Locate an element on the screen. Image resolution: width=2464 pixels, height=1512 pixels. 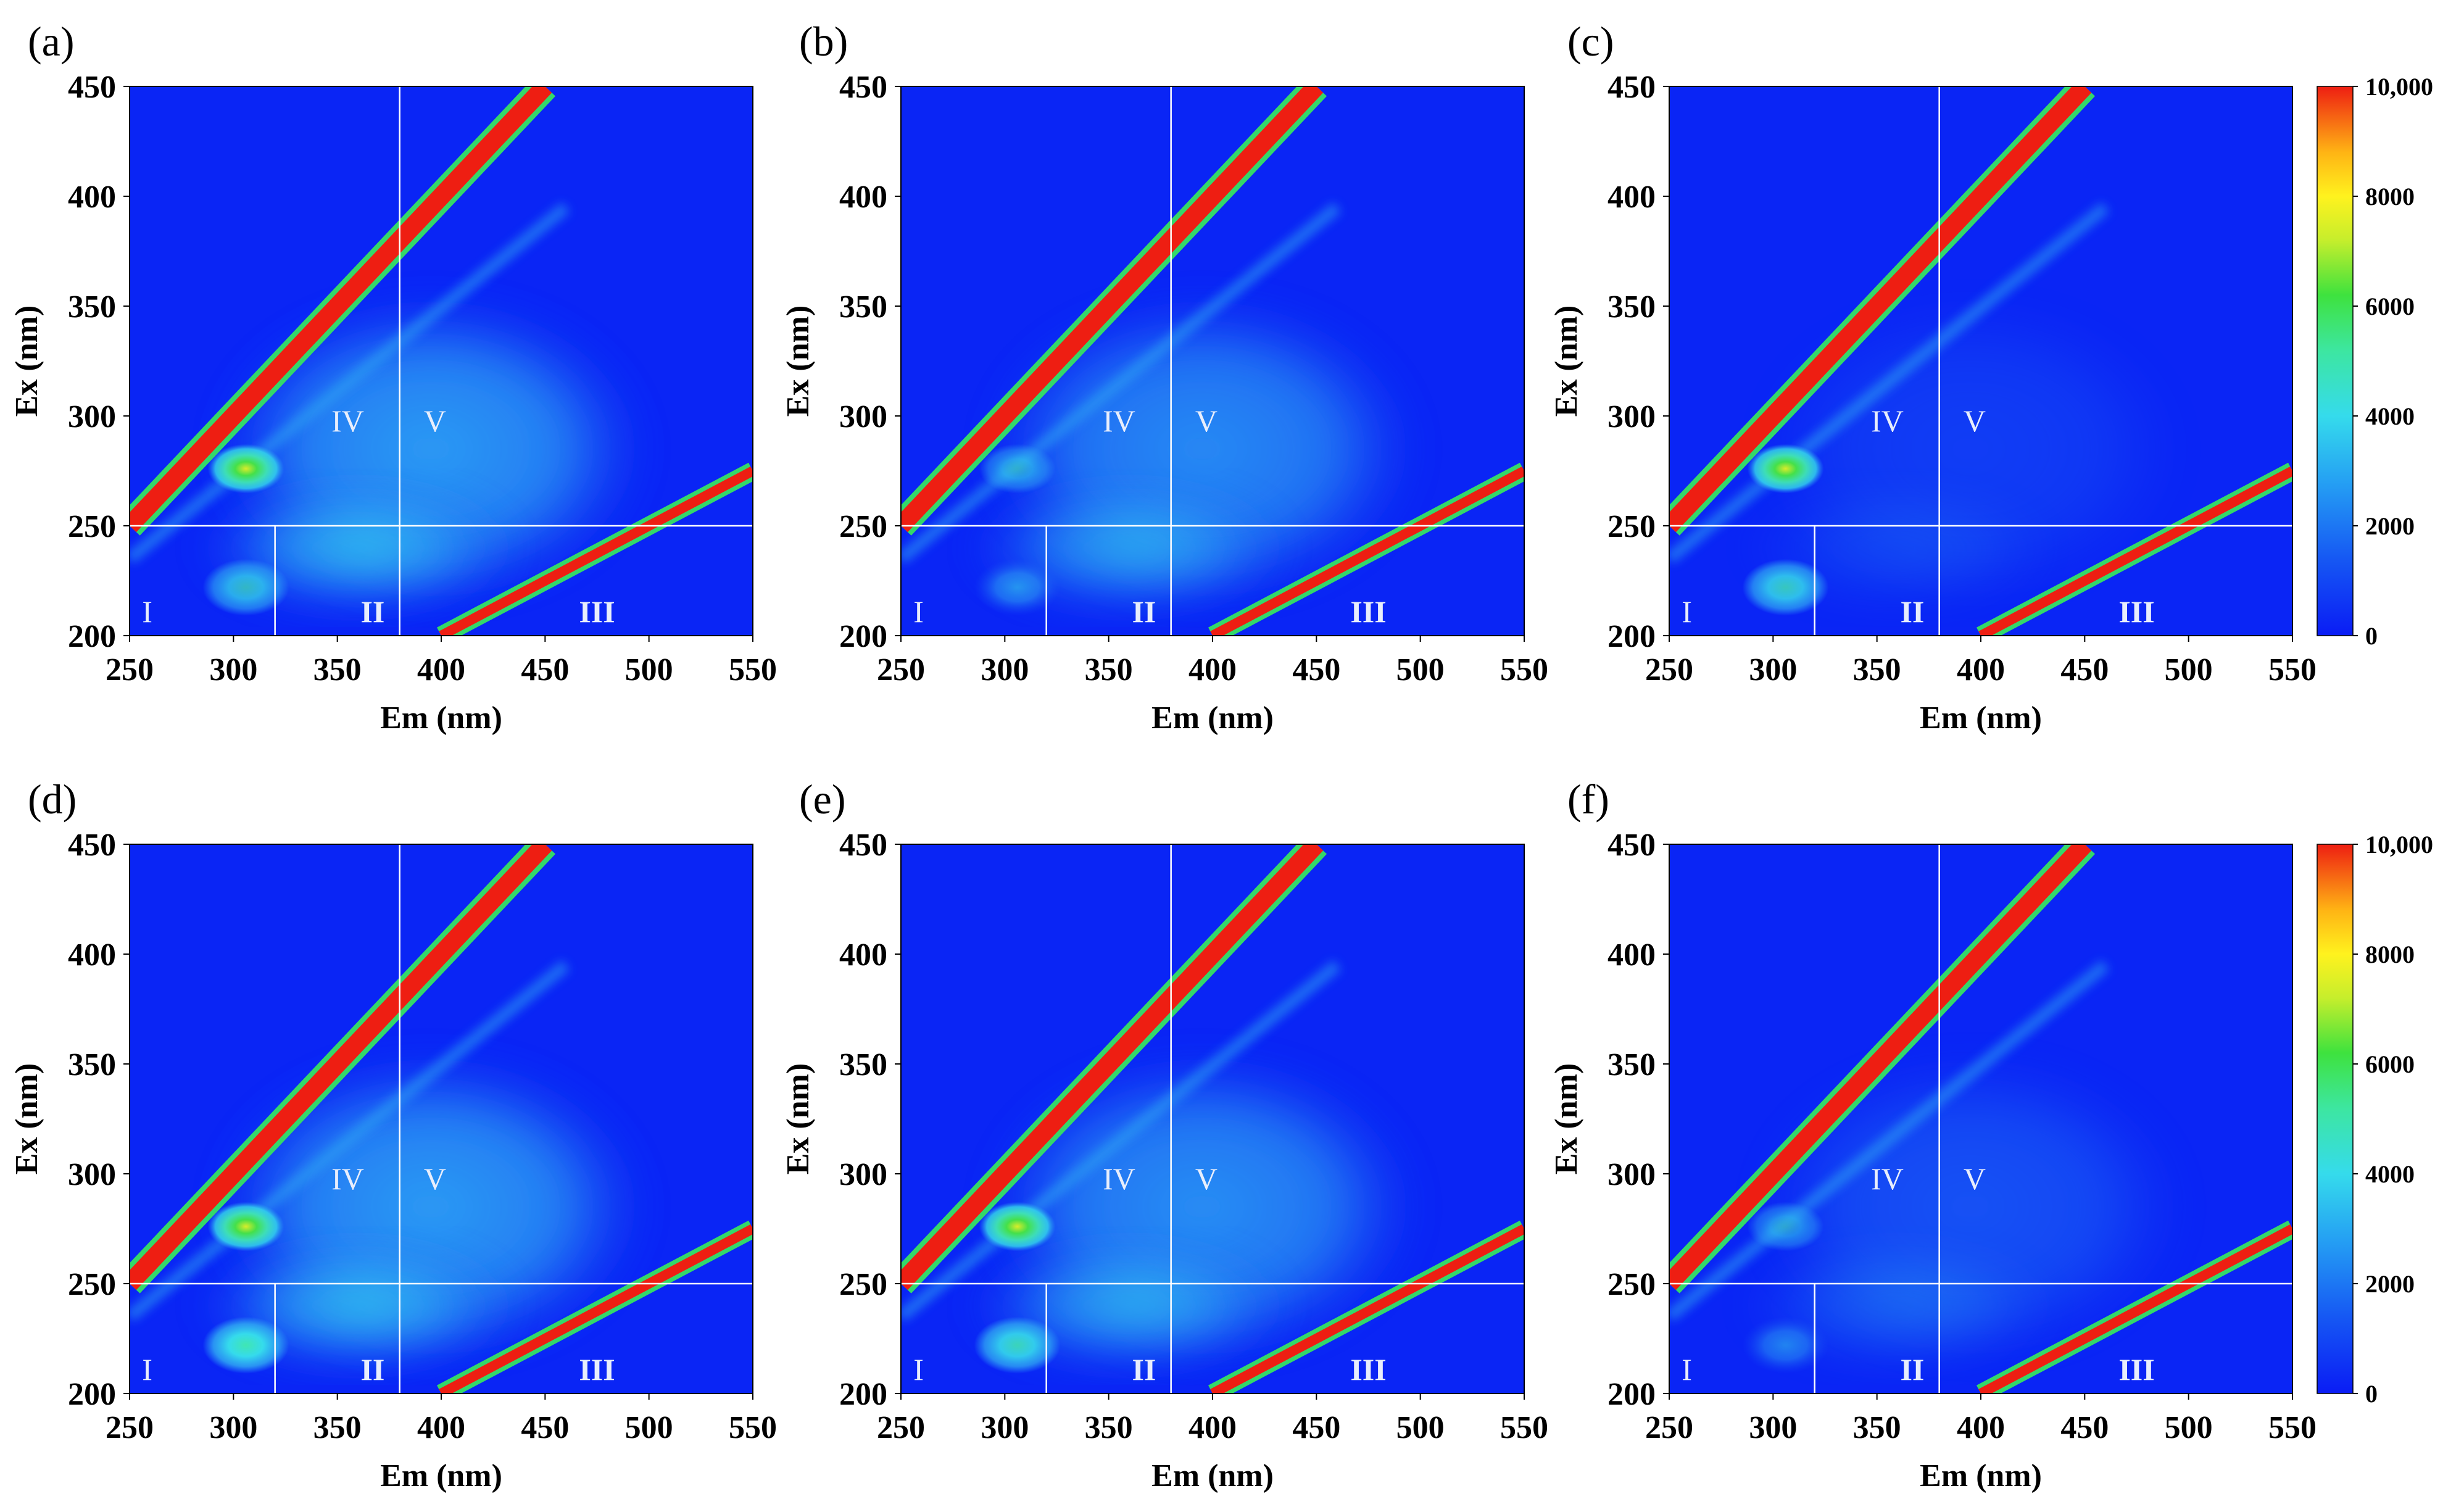
y-tick-label: 200 is located at coordinates (863, 1394).